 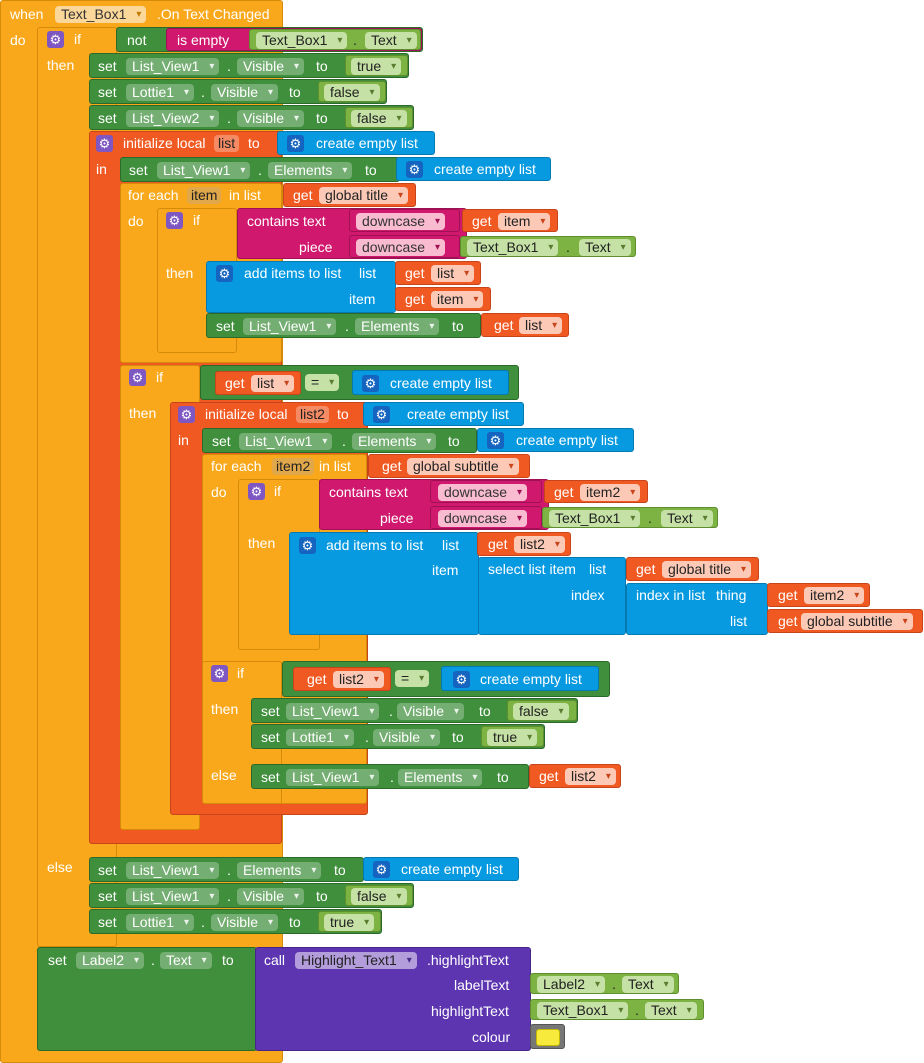 I want to click on component-dropdown: Highlight_Text1, so click(x=356, y=960).